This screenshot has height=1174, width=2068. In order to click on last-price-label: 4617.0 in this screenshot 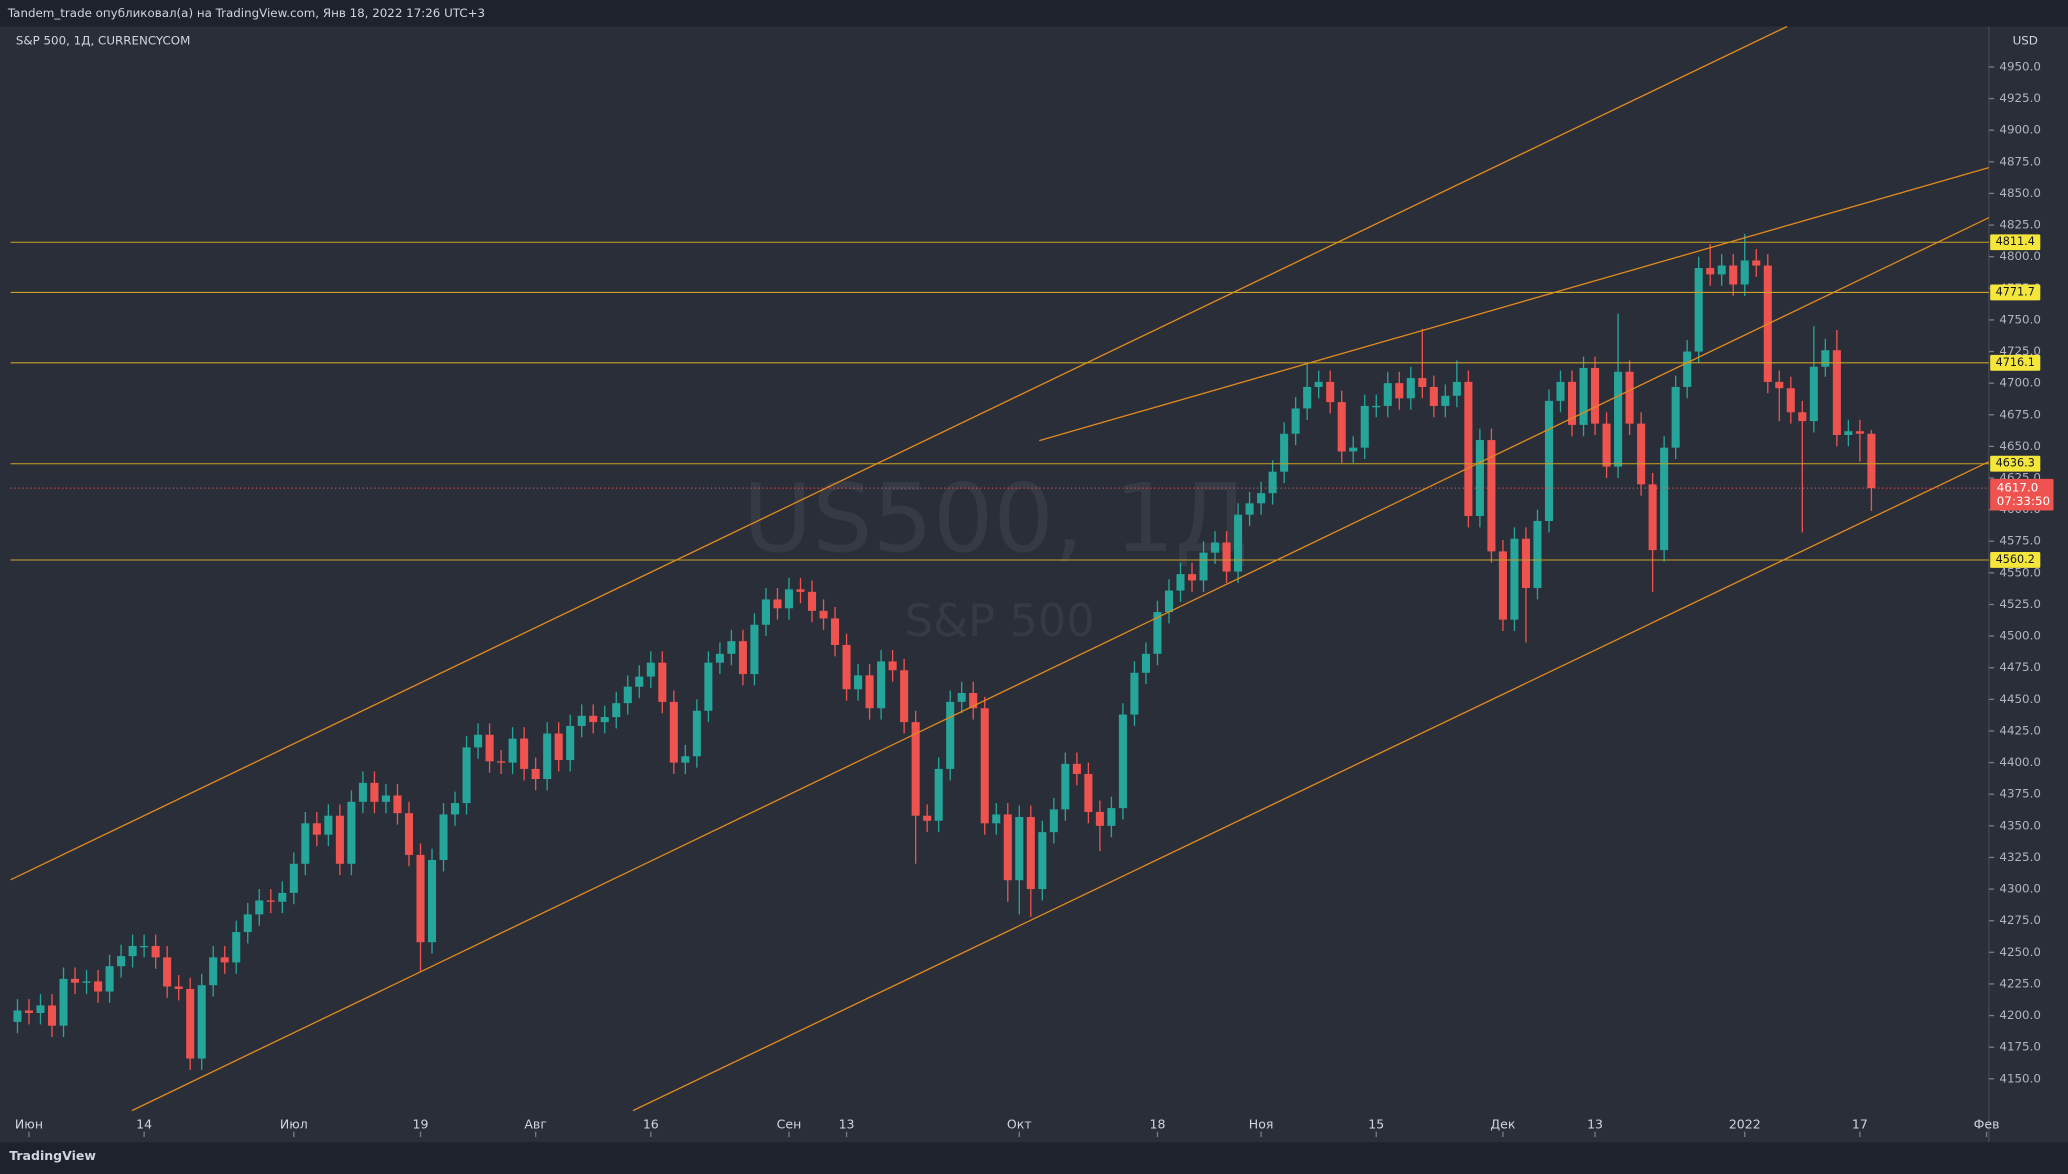, I will do `click(2018, 488)`.